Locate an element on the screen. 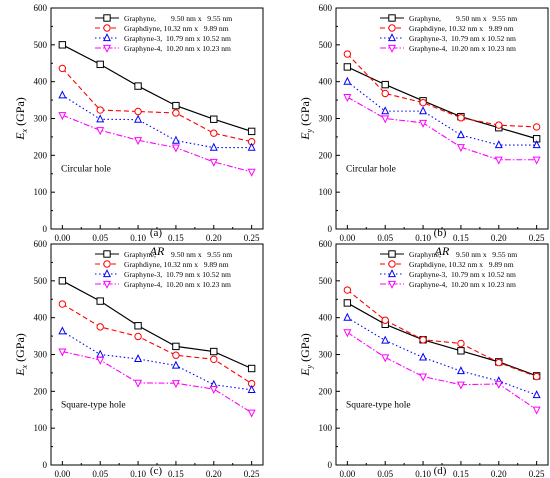 This screenshot has height=478, width=550. y-axis-label-sub: y is located at coordinates (309, 130).